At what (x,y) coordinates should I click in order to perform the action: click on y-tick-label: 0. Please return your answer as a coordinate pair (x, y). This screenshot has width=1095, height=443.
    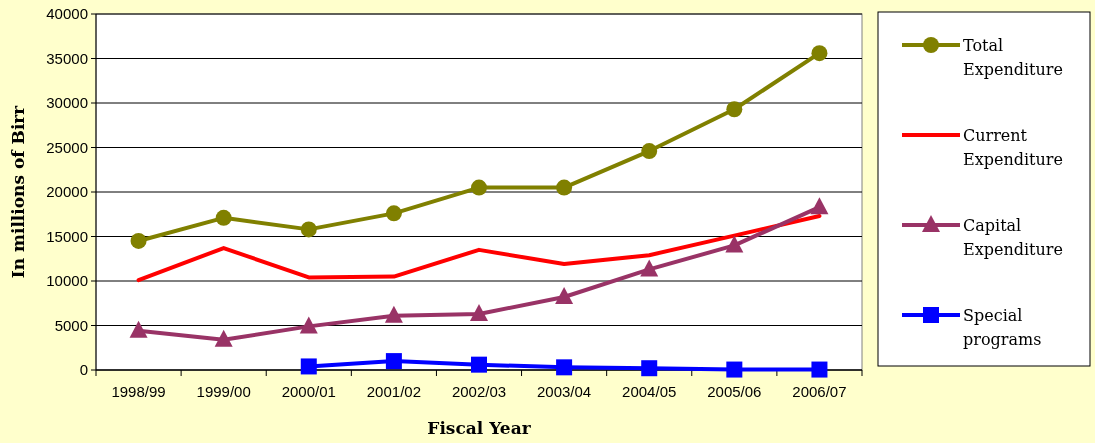
    Looking at the image, I should click on (83, 370).